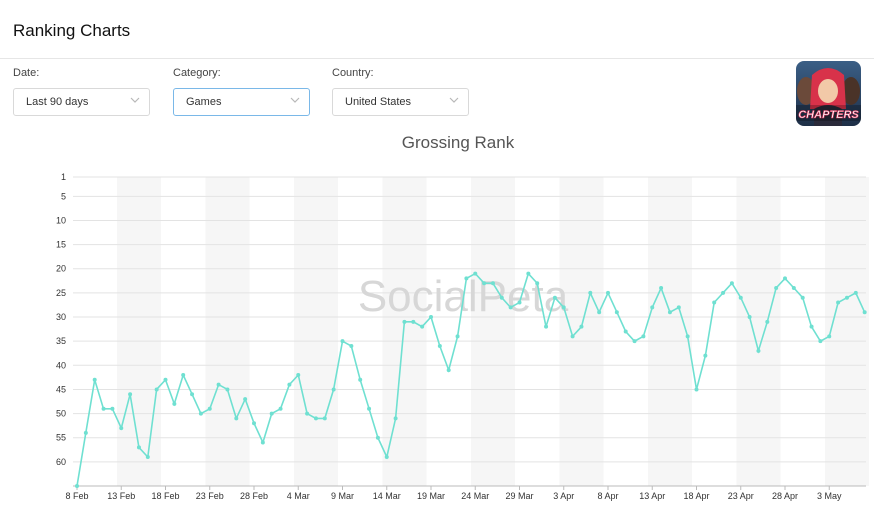  What do you see at coordinates (298, 496) in the screenshot?
I see `x-tick-label: 4 Mar` at bounding box center [298, 496].